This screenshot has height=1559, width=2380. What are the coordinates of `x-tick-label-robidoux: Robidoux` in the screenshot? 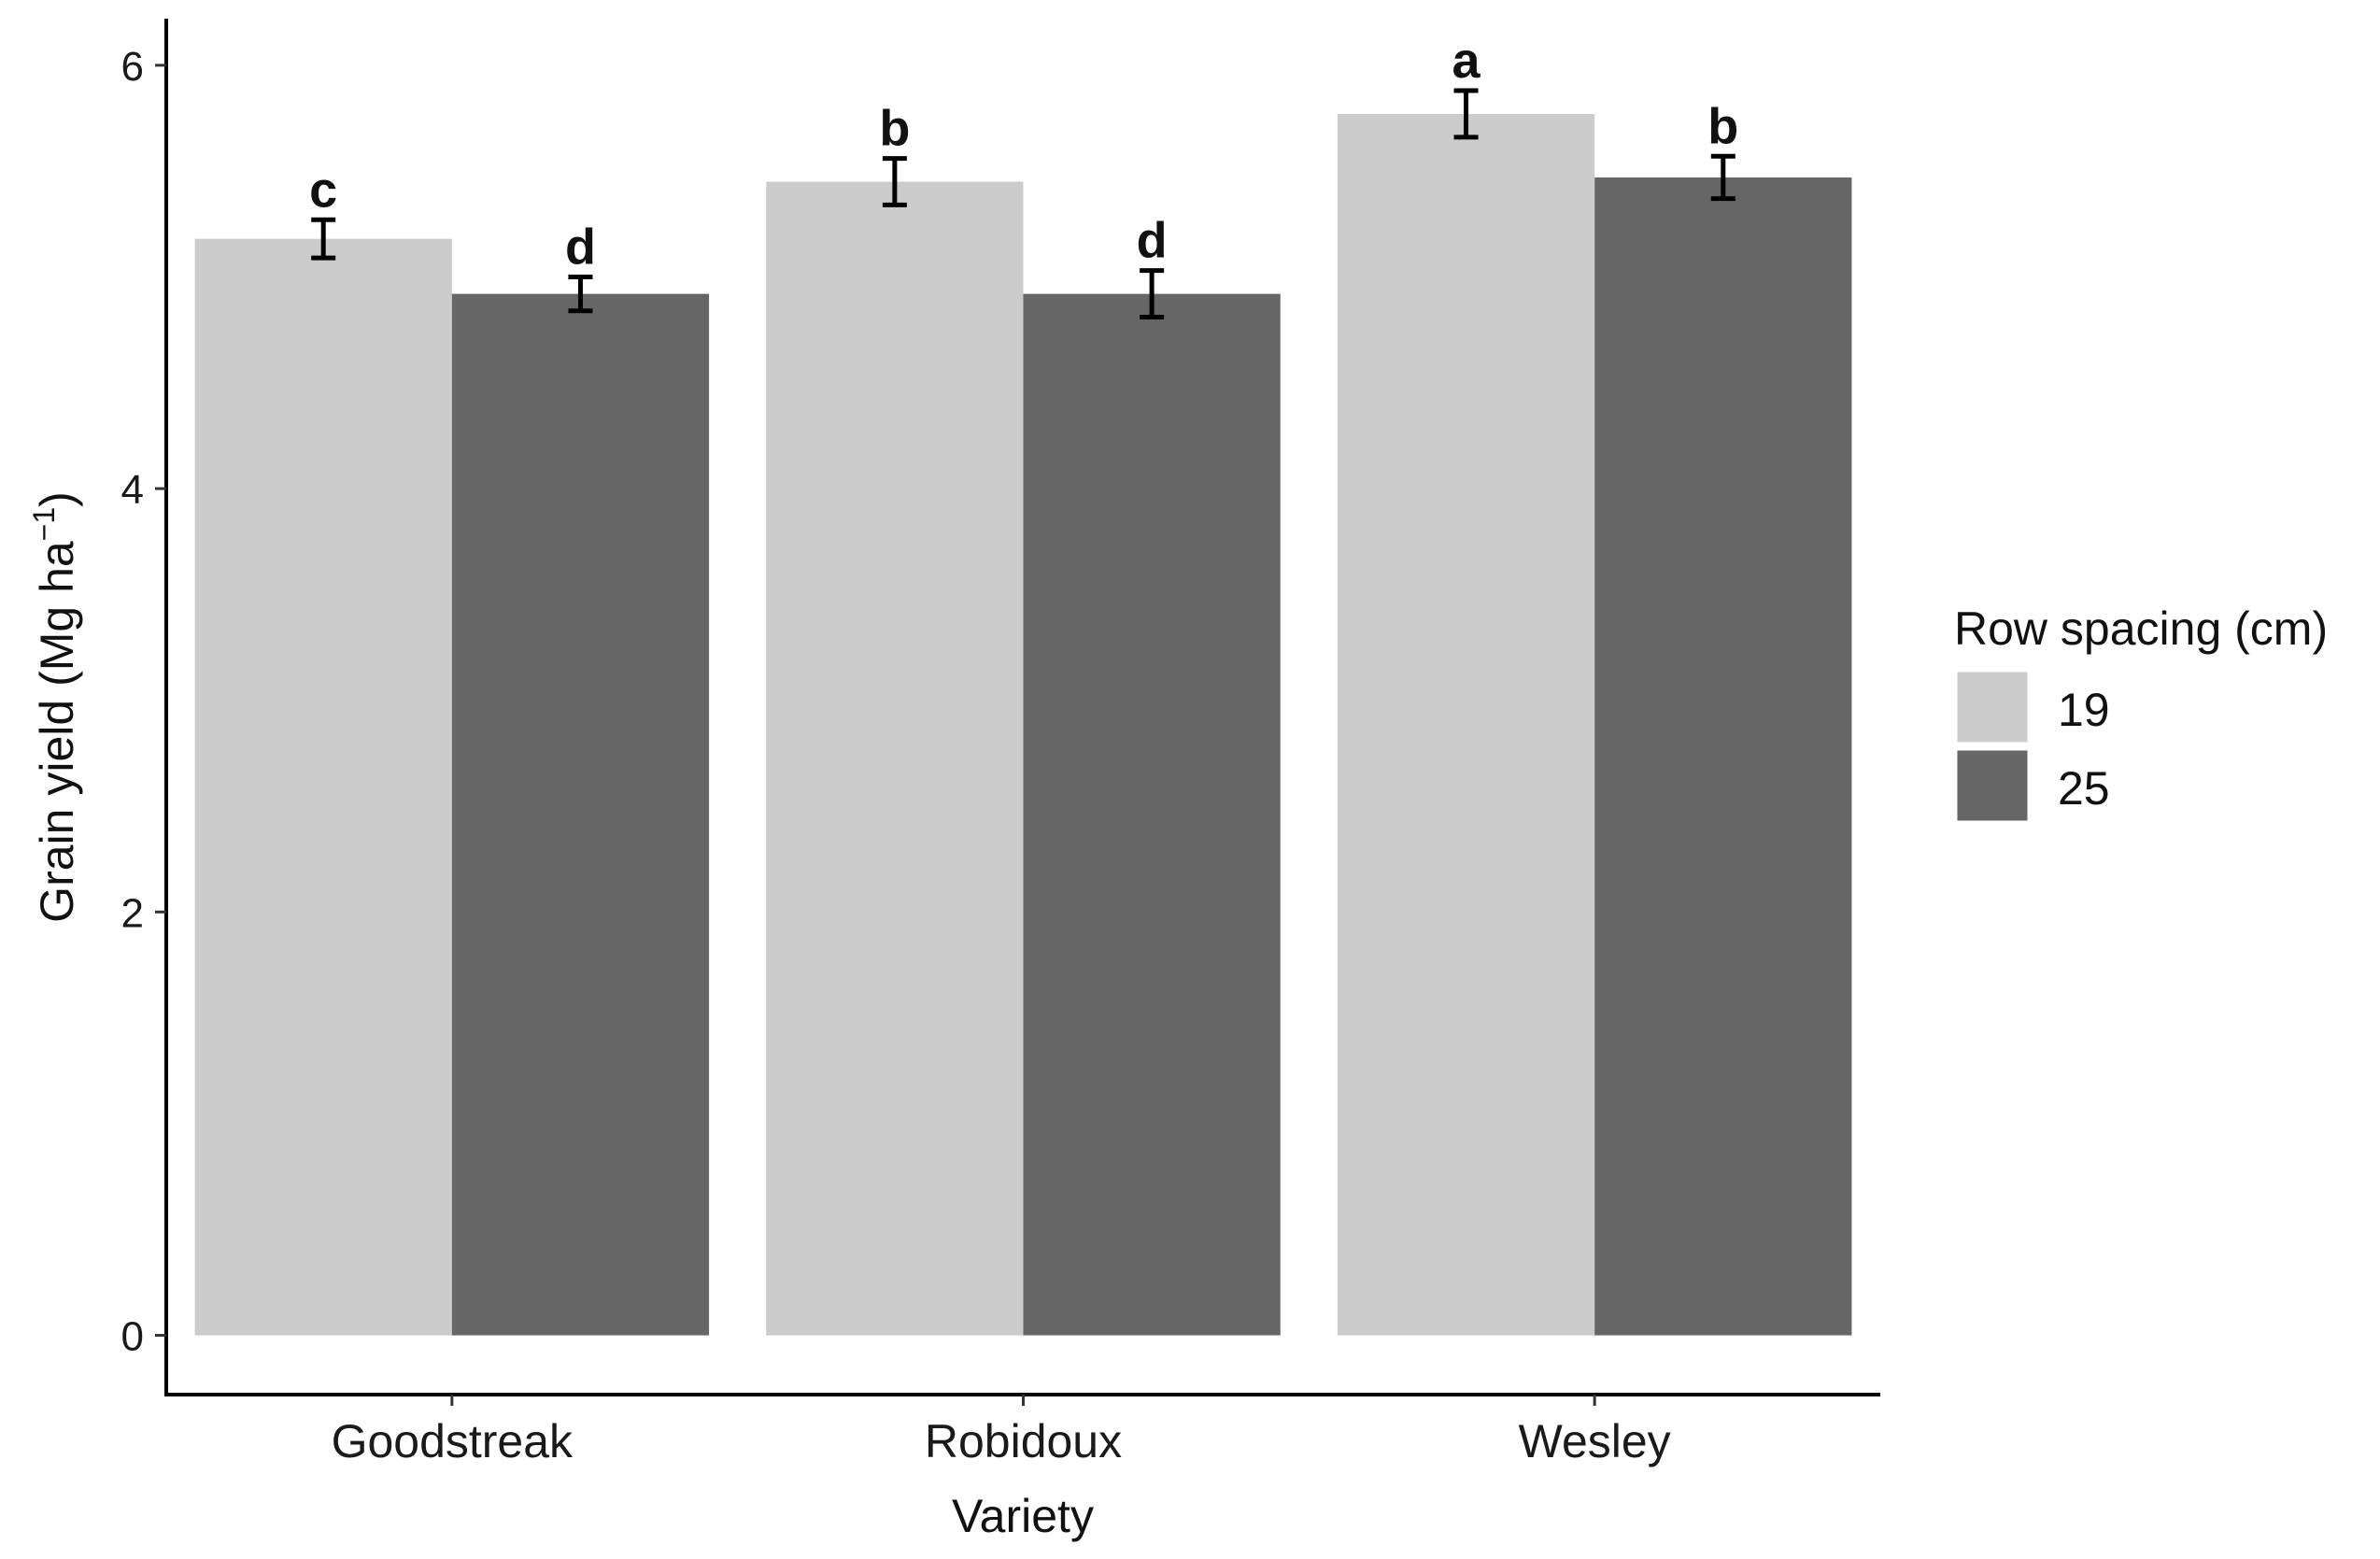 It's located at (1023, 1441).